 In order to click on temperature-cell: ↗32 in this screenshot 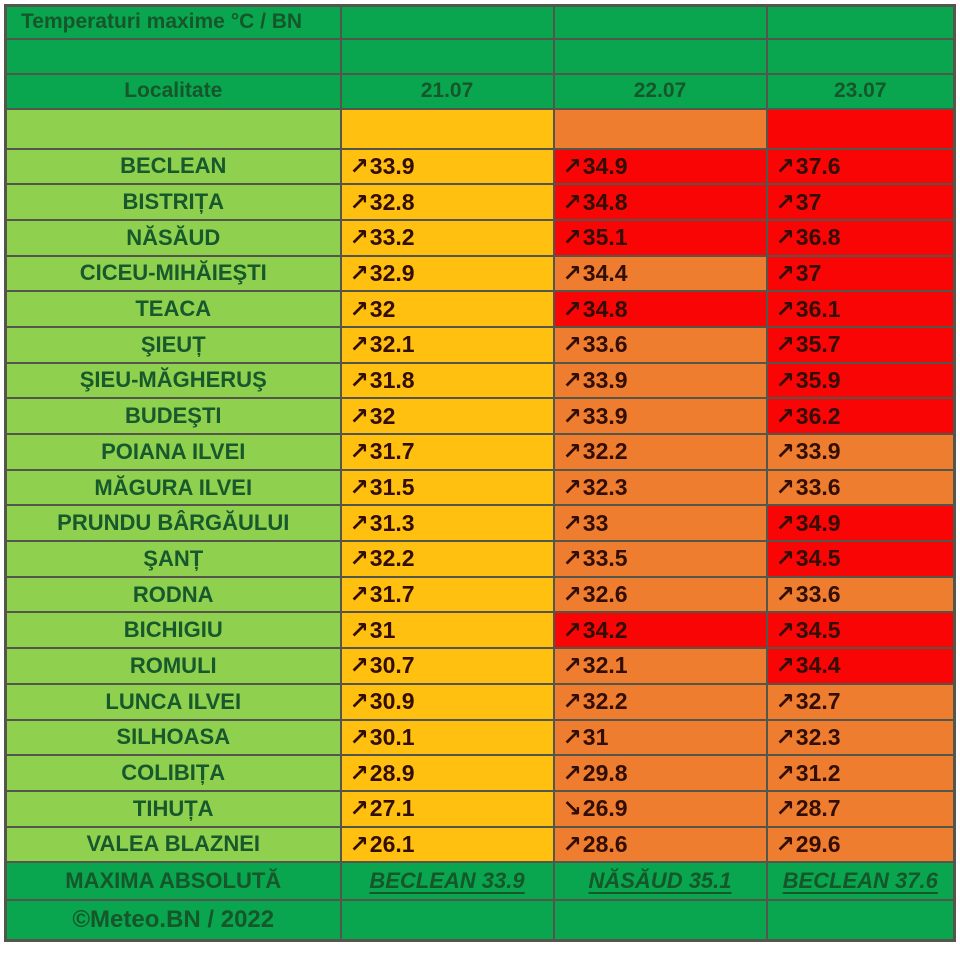, I will do `click(447, 416)`.